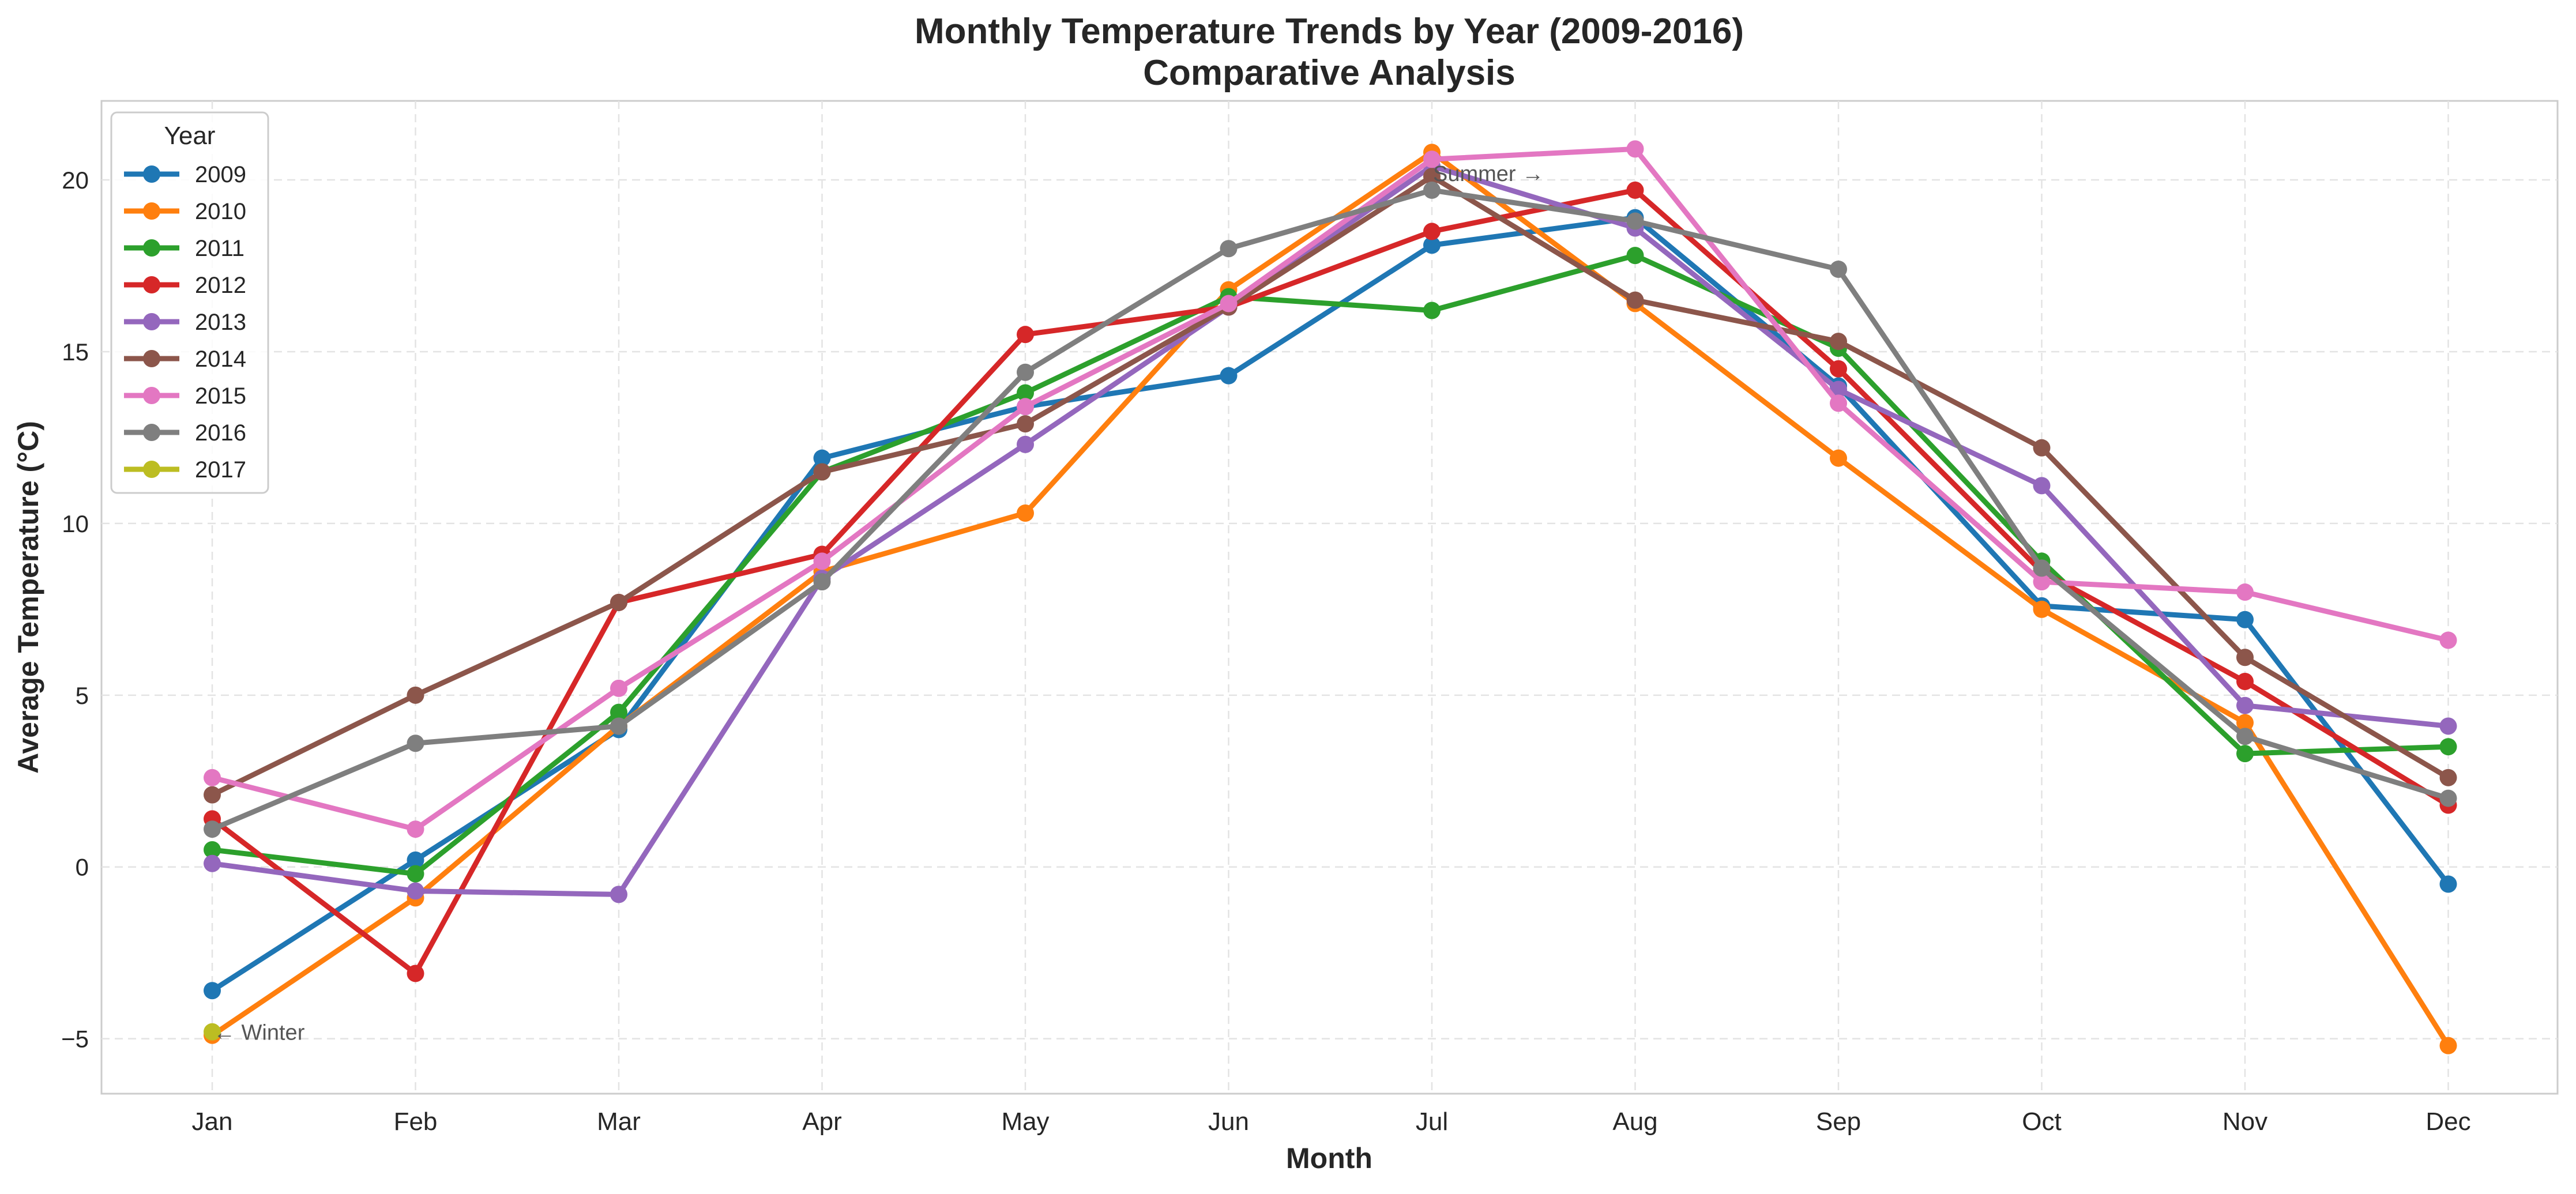  Describe the element at coordinates (212, 1122) in the screenshot. I see `x-tick-label: Jan` at that location.